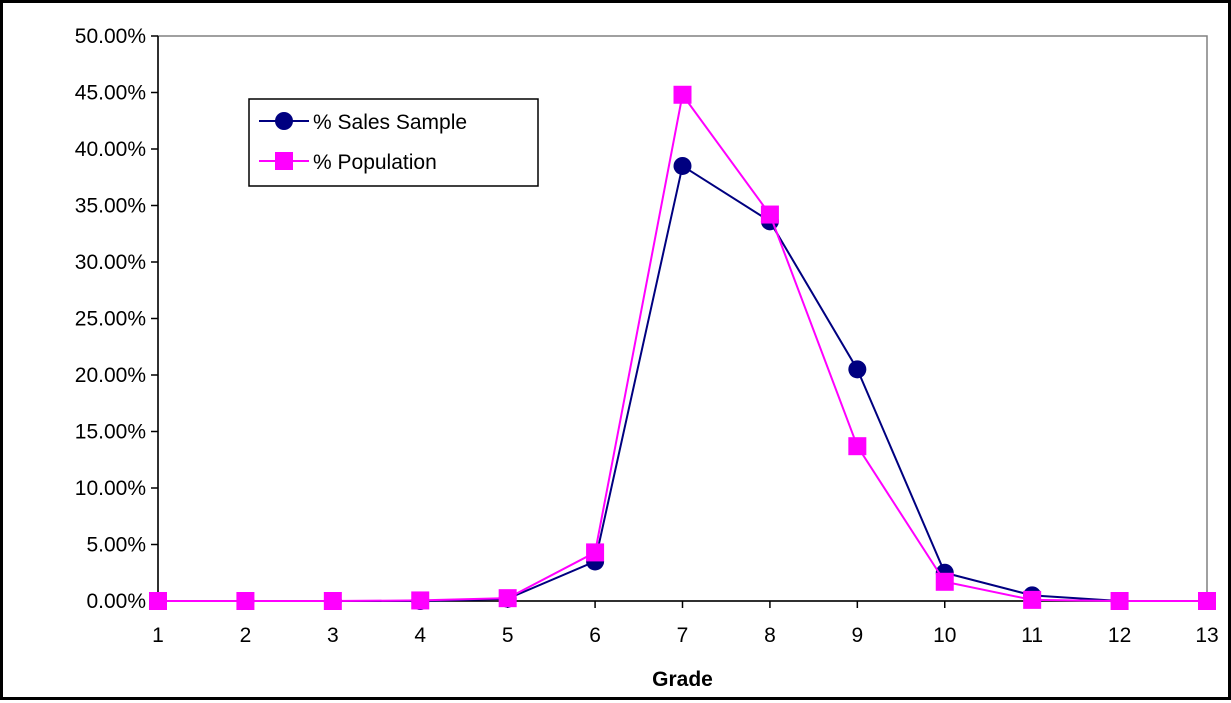  I want to click on legend-label: % Population, so click(375, 162).